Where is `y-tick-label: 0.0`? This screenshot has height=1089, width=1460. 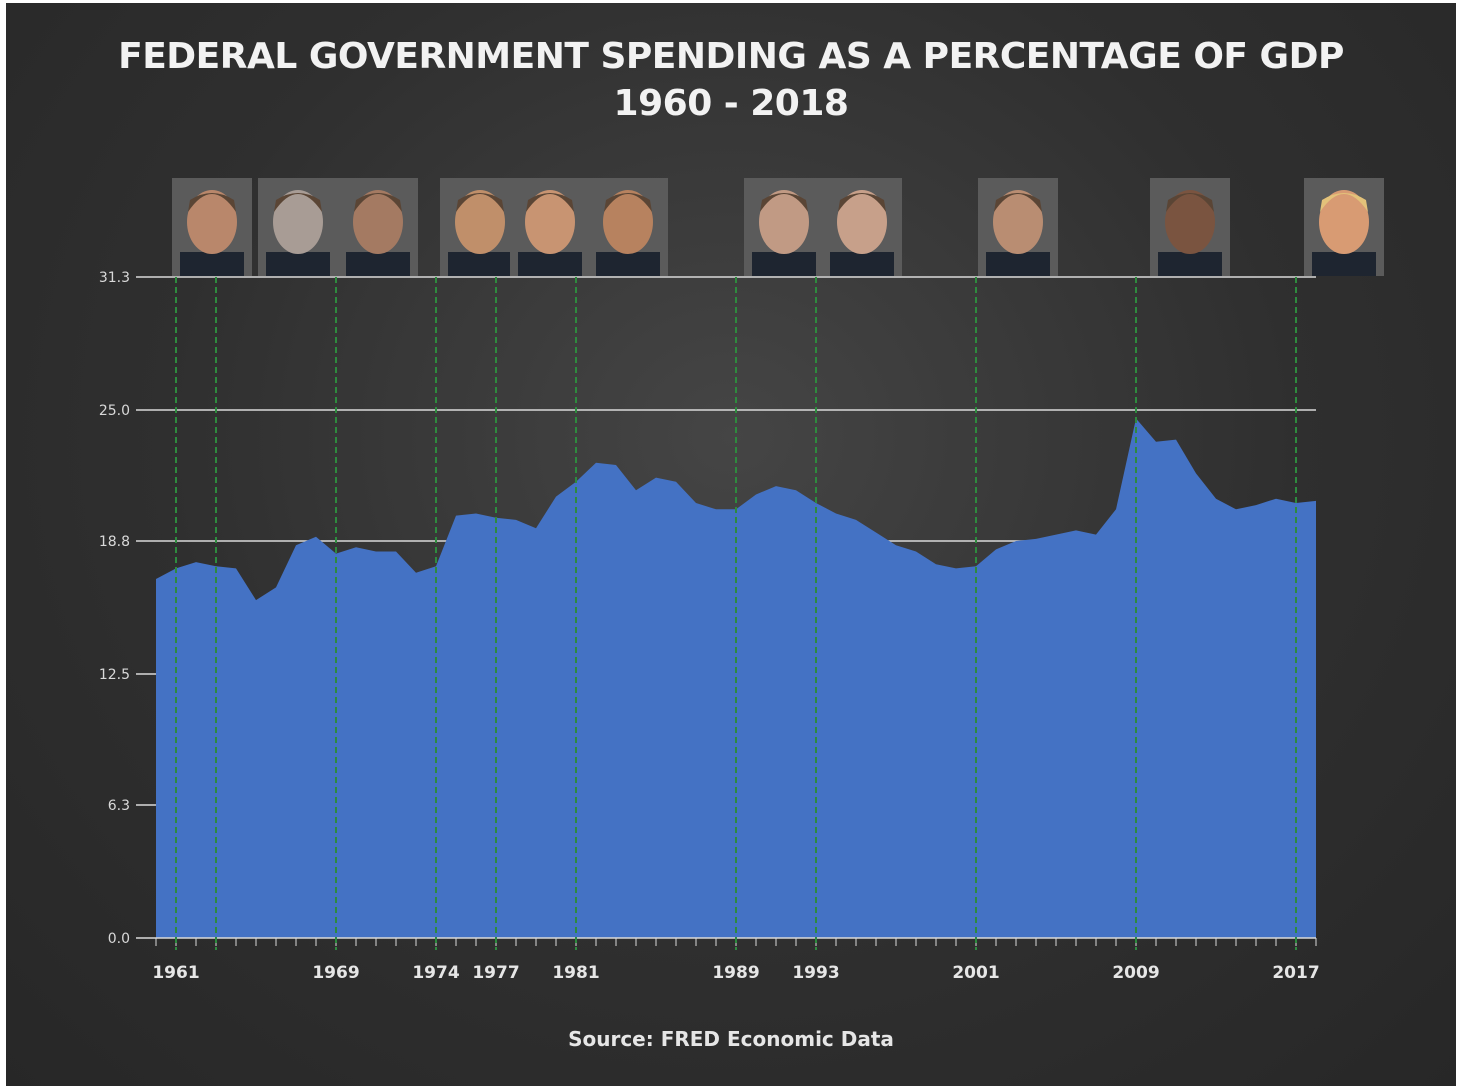
y-tick-label: 0.0 is located at coordinates (119, 939).